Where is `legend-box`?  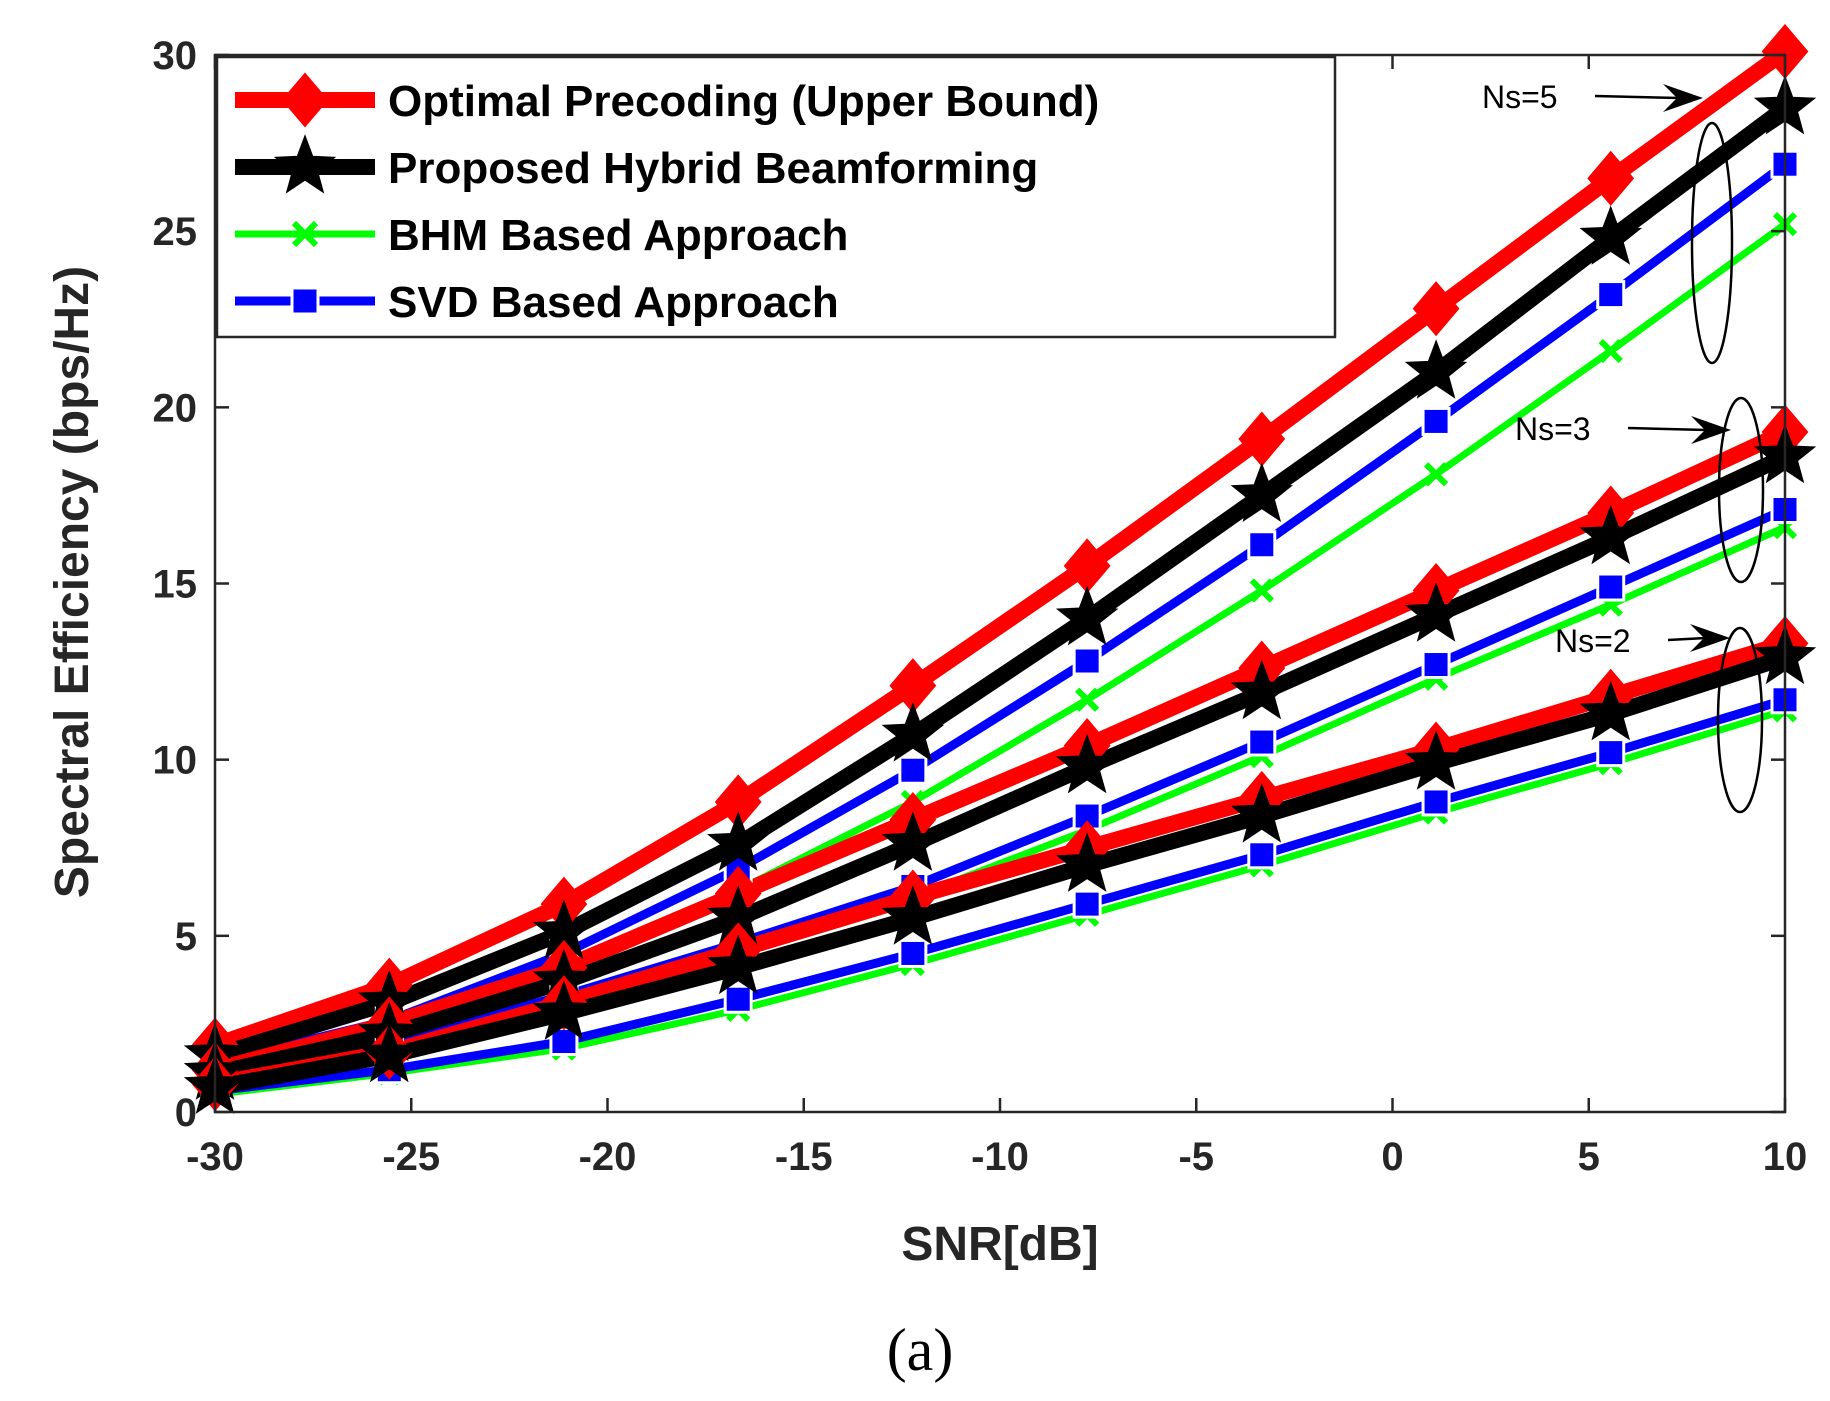 legend-box is located at coordinates (776, 197).